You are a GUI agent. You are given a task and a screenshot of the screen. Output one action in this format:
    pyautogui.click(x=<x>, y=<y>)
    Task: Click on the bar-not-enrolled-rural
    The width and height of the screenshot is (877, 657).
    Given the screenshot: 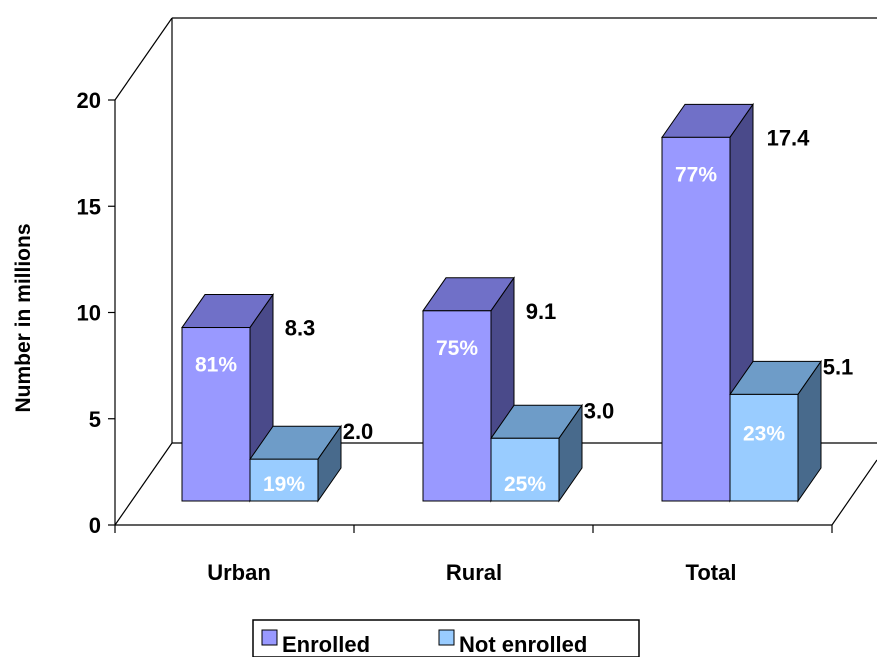 What is the action you would take?
    pyautogui.click(x=536, y=453)
    